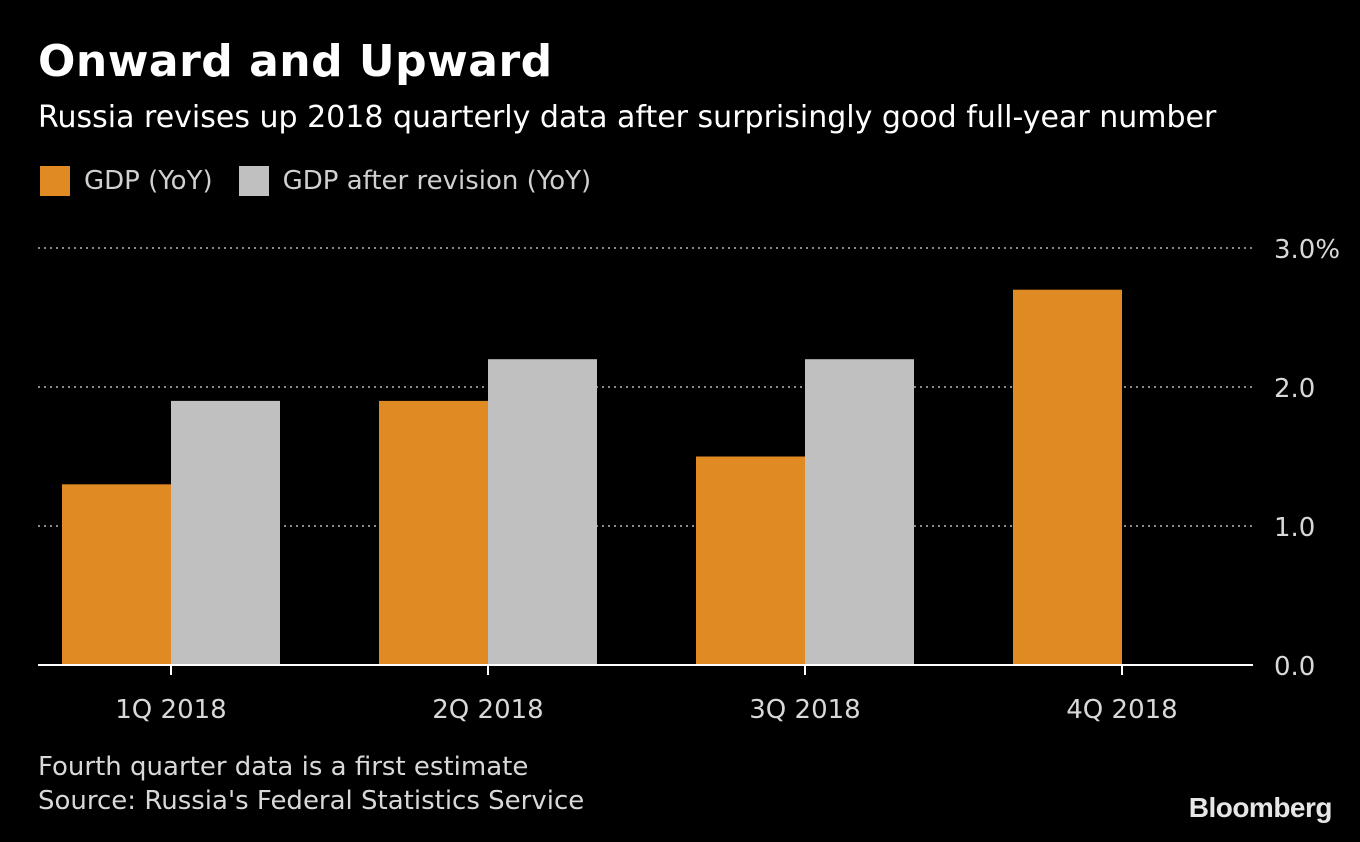  What do you see at coordinates (1307, 250) in the screenshot?
I see `y-tick-label: 3.0%` at bounding box center [1307, 250].